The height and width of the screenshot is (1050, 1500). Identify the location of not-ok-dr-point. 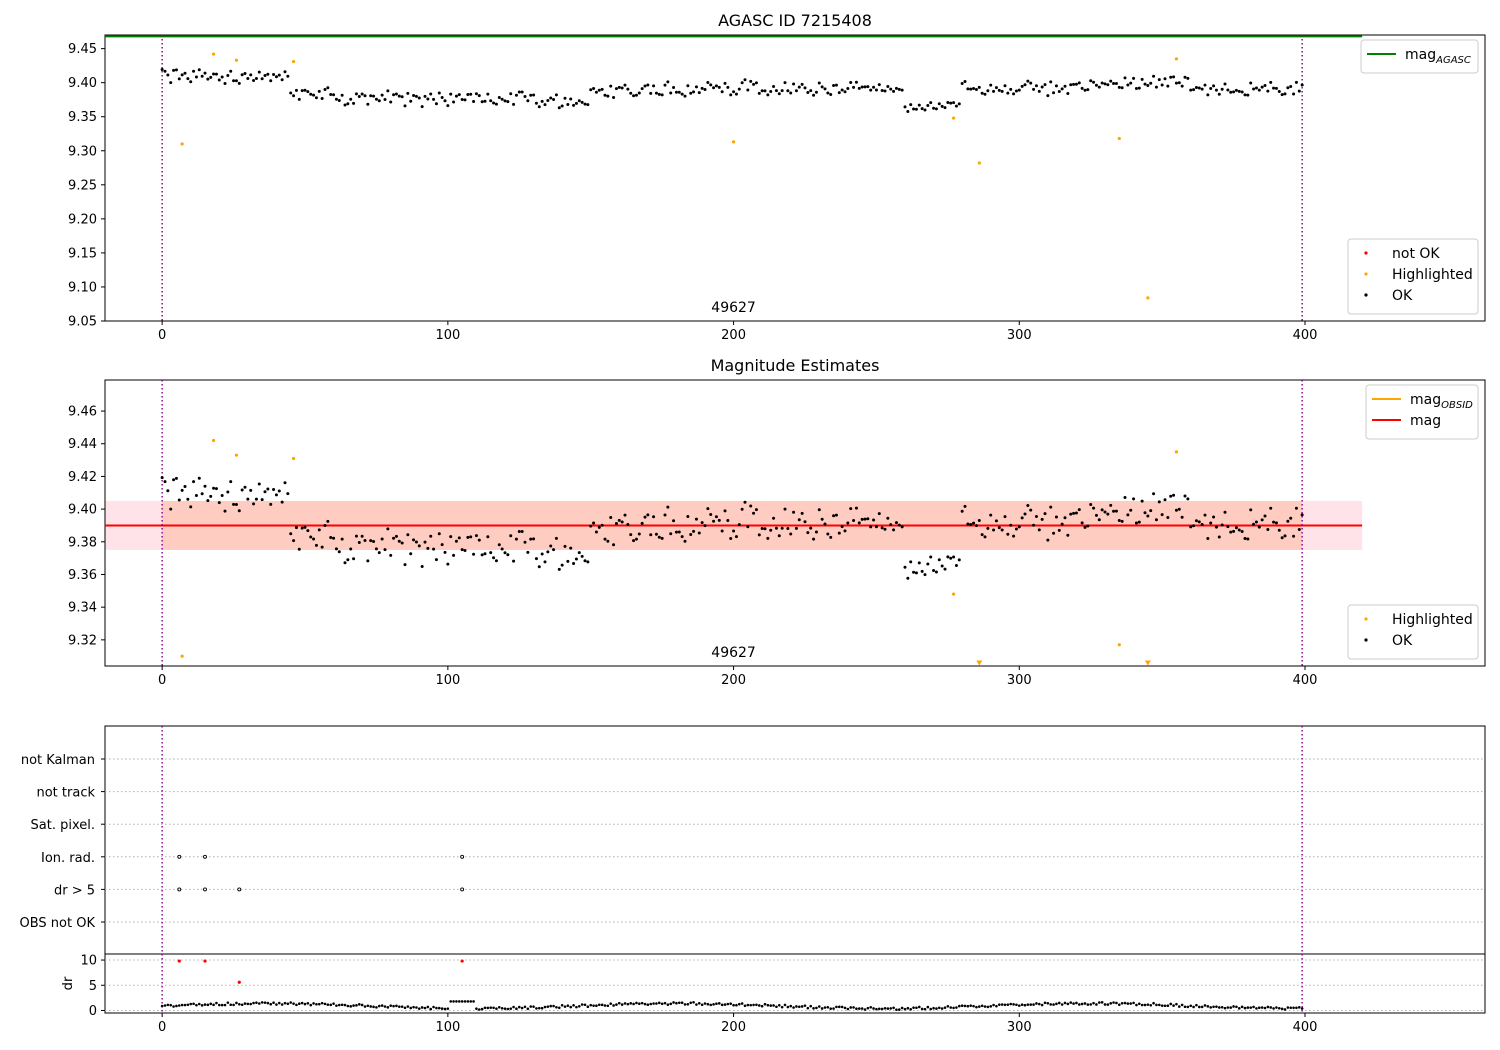
(462, 961).